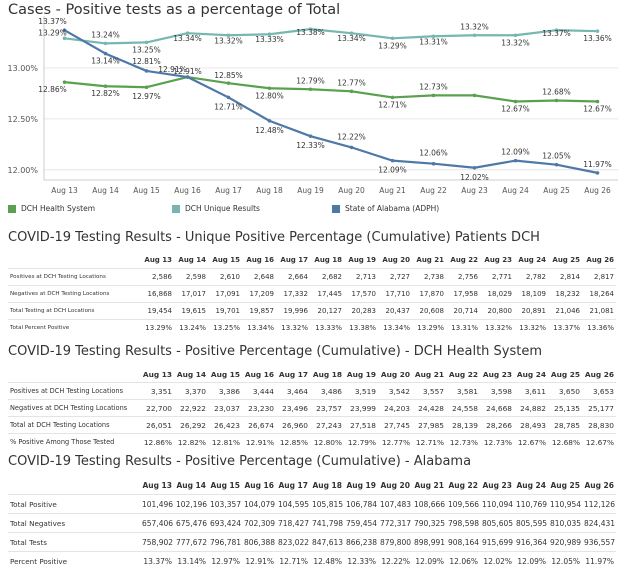  What do you see at coordinates (497, 328) in the screenshot?
I see `table-cell: 13.32%` at bounding box center [497, 328].